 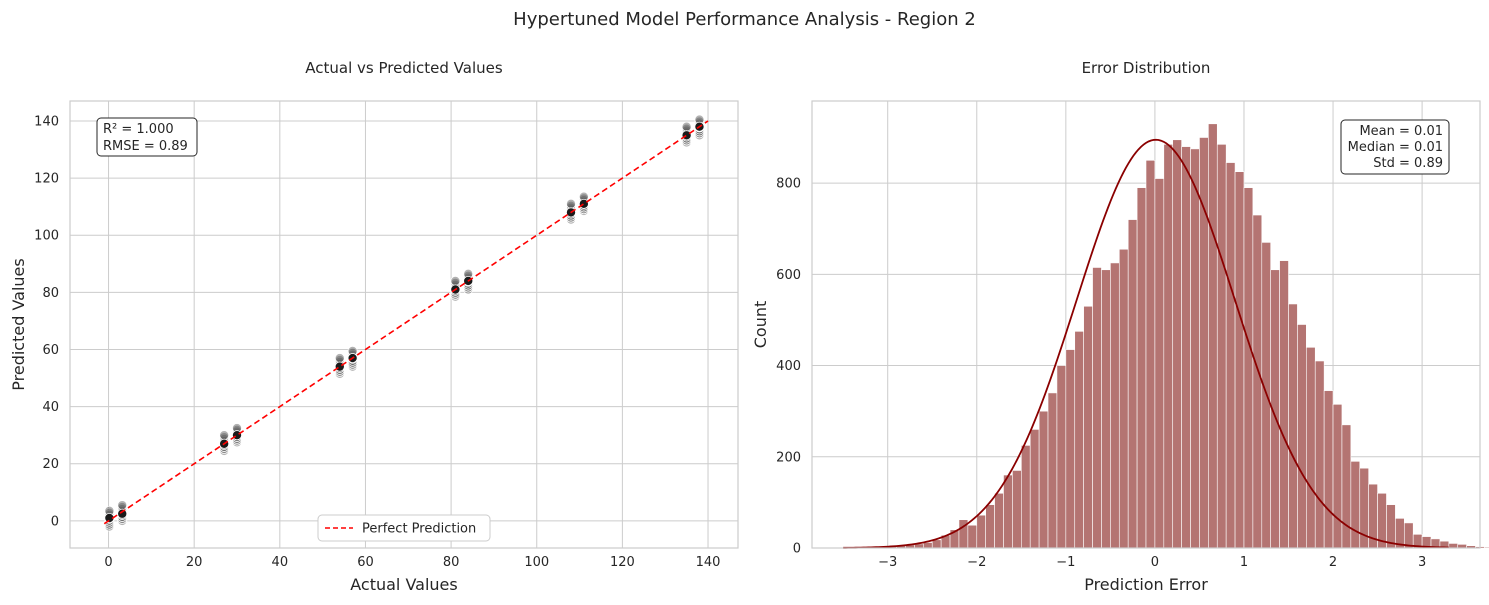 What do you see at coordinates (46, 179) in the screenshot?
I see `scatter-ytick-label: 120` at bounding box center [46, 179].